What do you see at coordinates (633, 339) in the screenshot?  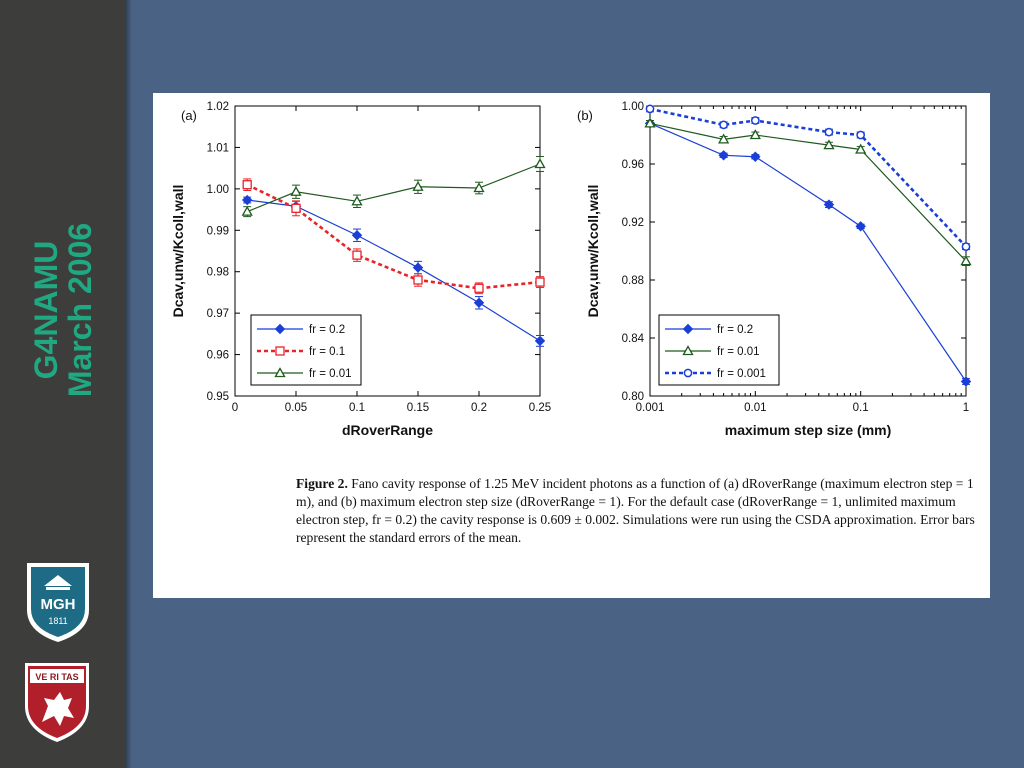 I see `y-tick-label: 0.84` at bounding box center [633, 339].